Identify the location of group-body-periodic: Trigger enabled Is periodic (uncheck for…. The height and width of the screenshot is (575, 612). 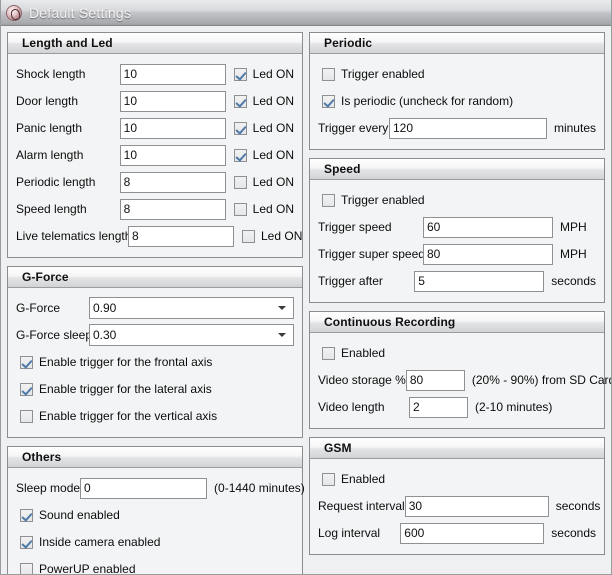
(457, 101).